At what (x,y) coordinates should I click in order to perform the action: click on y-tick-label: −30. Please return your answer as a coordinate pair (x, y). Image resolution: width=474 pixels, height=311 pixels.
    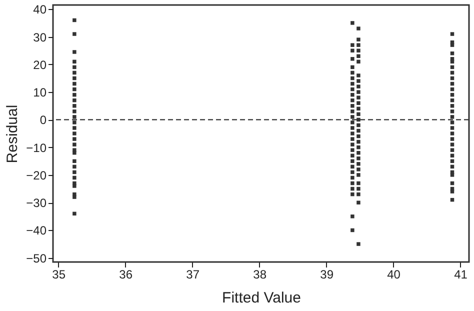
    Looking at the image, I should click on (36, 203).